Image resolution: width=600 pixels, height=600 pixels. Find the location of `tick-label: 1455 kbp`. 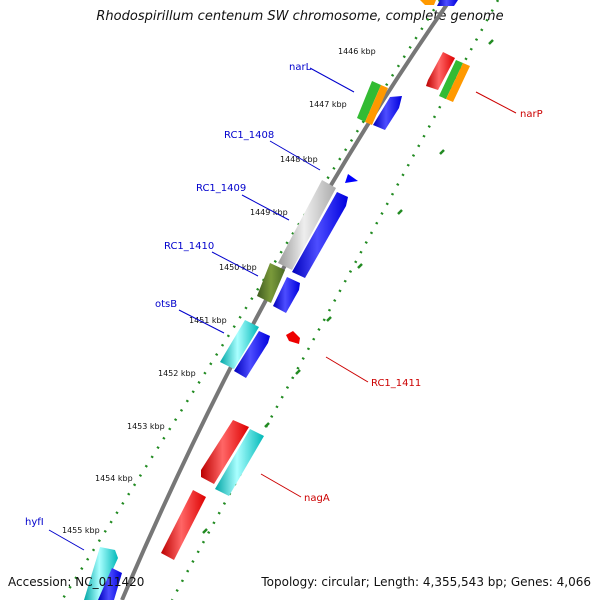

tick-label: 1455 kbp is located at coordinates (81, 530).